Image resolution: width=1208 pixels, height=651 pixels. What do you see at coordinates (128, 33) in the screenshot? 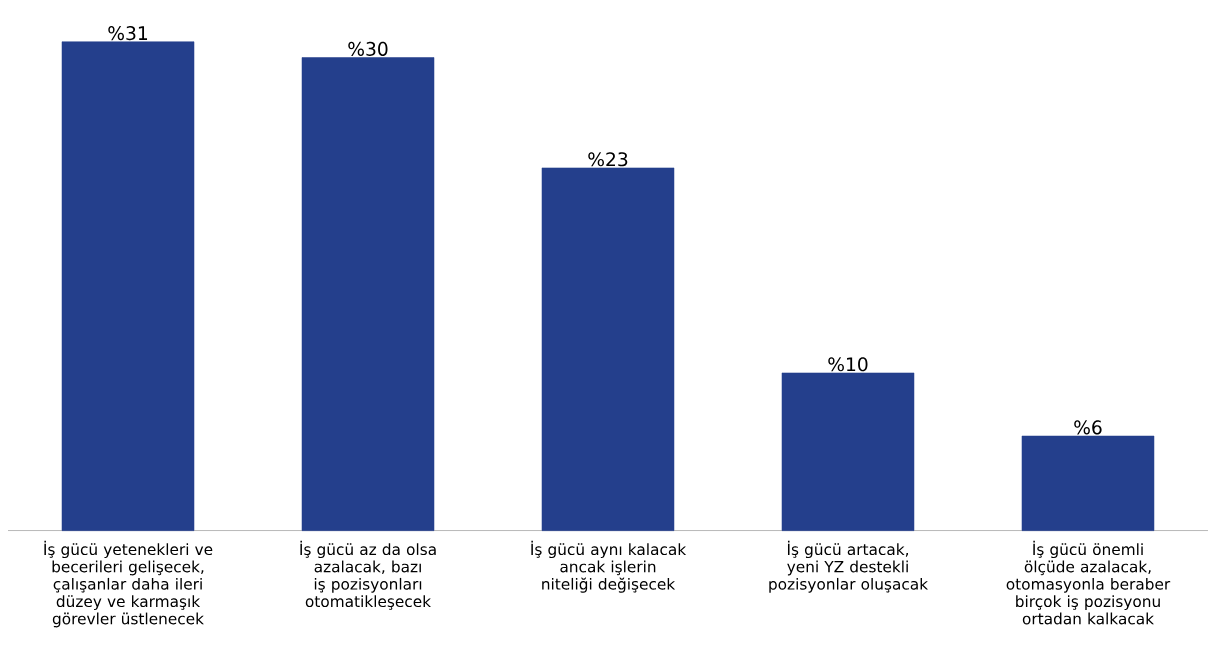
I see `data-label: %31` at bounding box center [128, 33].